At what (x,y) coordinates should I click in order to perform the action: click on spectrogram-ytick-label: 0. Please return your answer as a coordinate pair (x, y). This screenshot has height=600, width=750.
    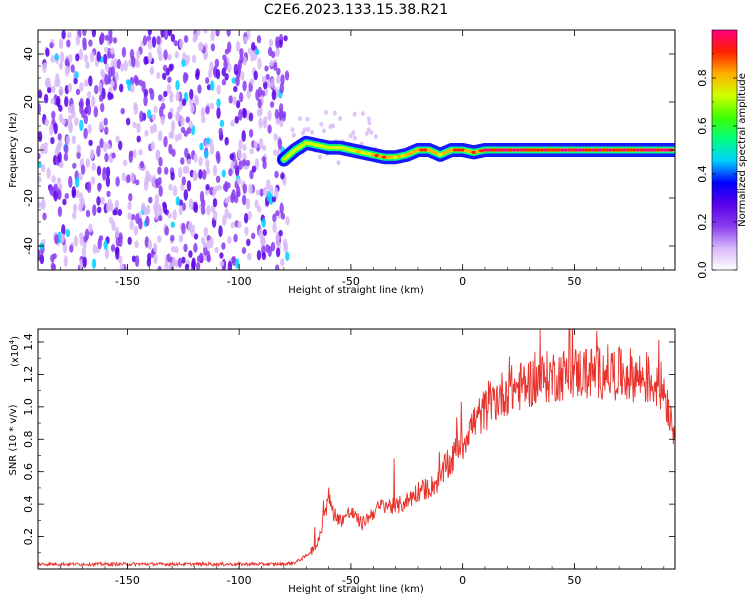
    Looking at the image, I should click on (28, 150).